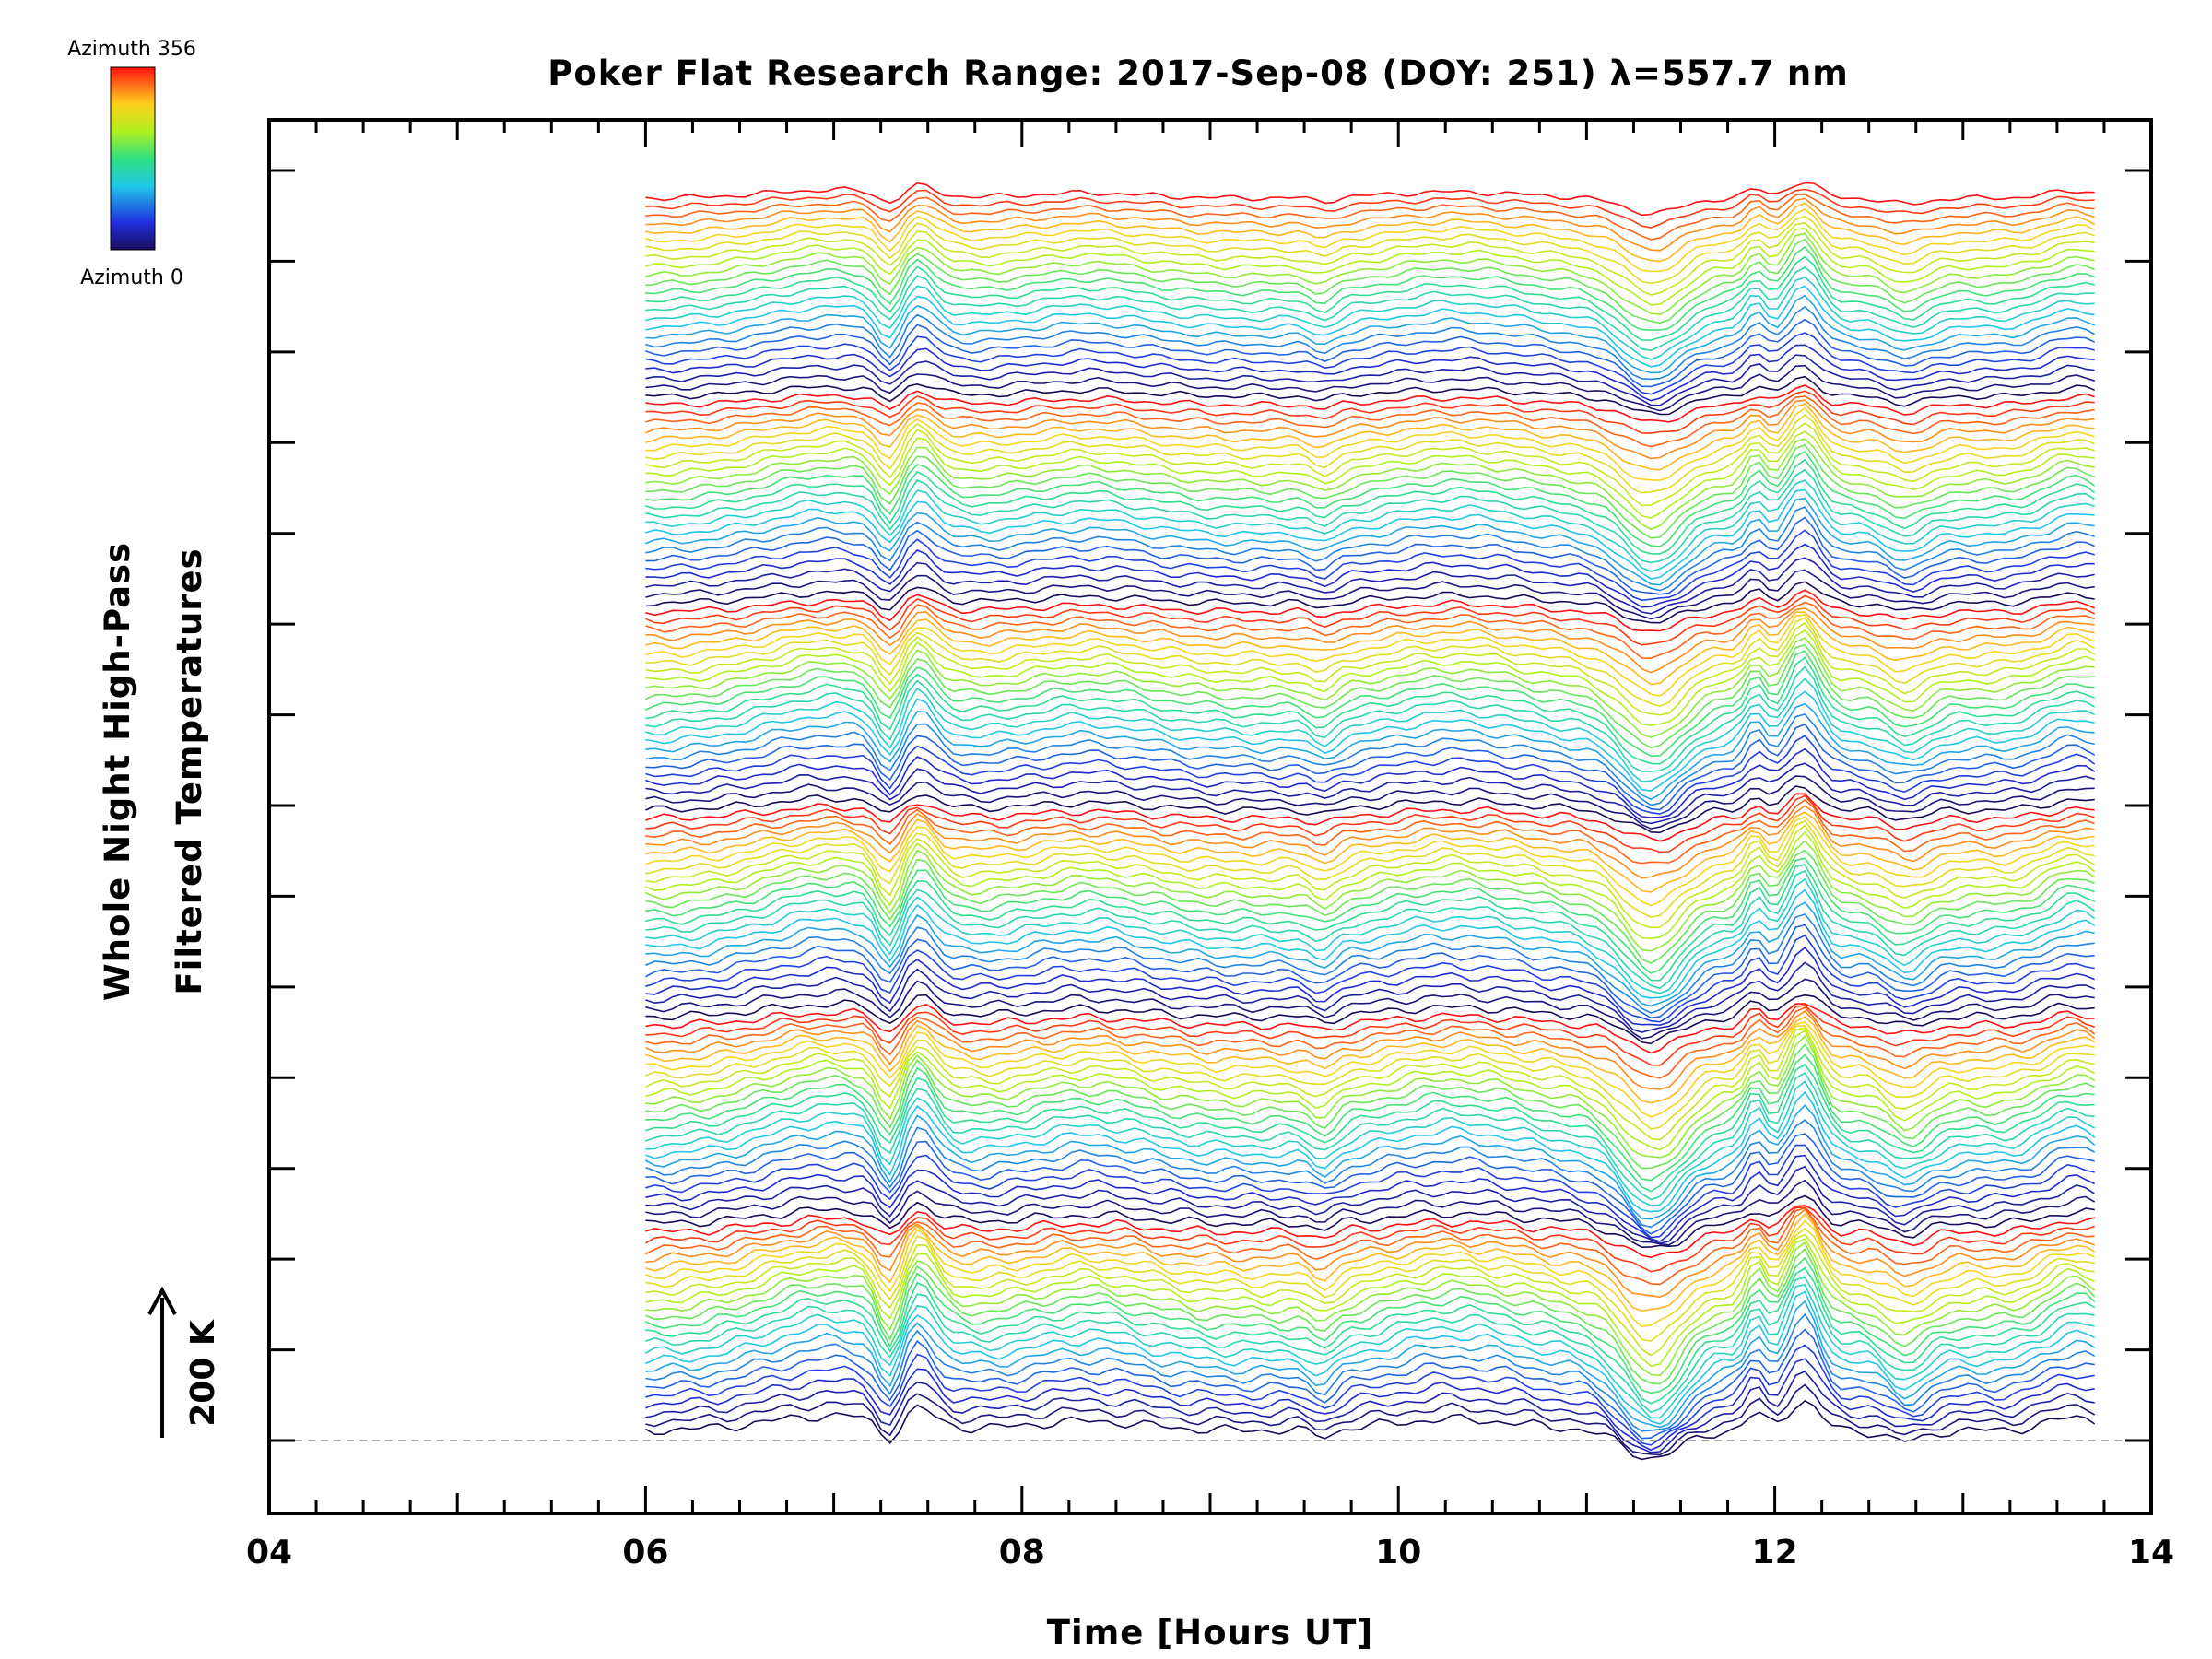  Describe the element at coordinates (203, 1373) in the screenshot. I see `scale-bar-label: 200 K` at that location.